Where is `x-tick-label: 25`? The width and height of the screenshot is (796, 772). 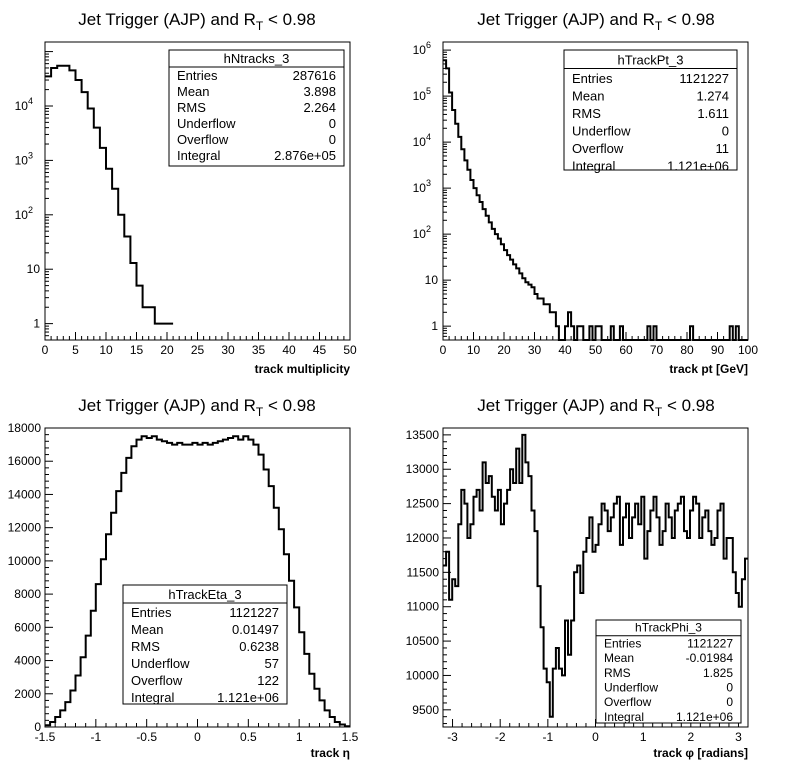 x-tick-label: 25 is located at coordinates (198, 350).